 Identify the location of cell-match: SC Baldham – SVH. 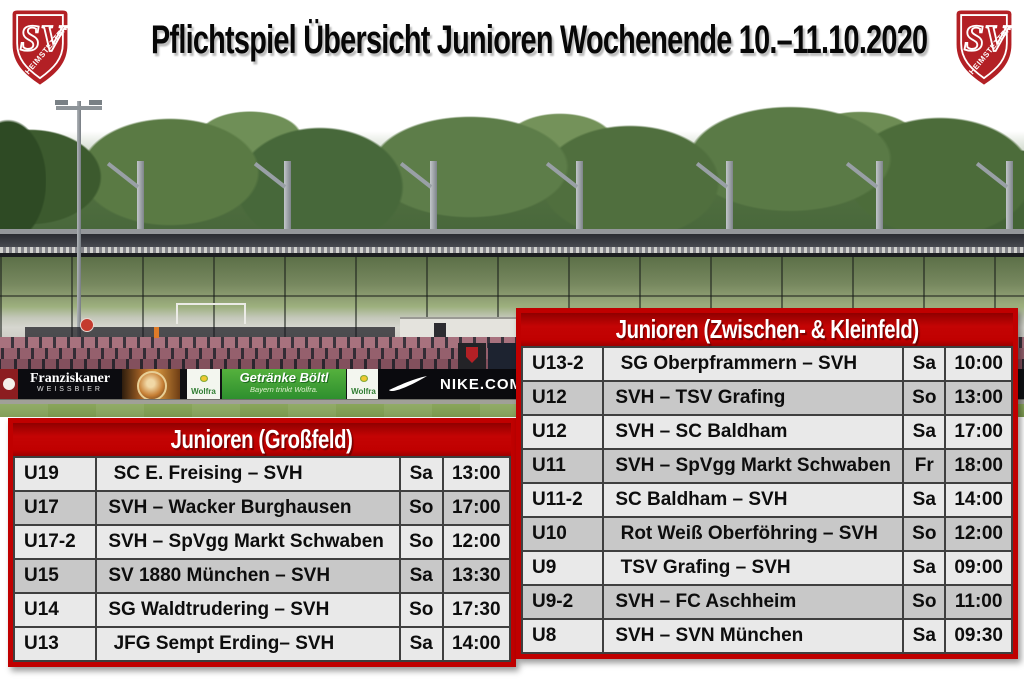
(753, 500).